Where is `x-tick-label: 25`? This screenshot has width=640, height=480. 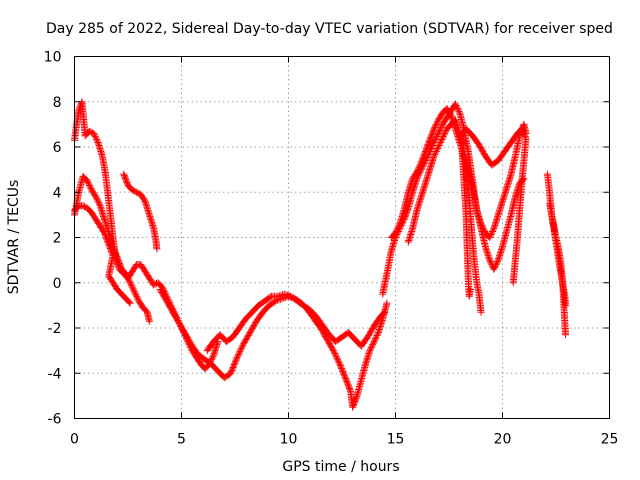
x-tick-label: 25 is located at coordinates (610, 440).